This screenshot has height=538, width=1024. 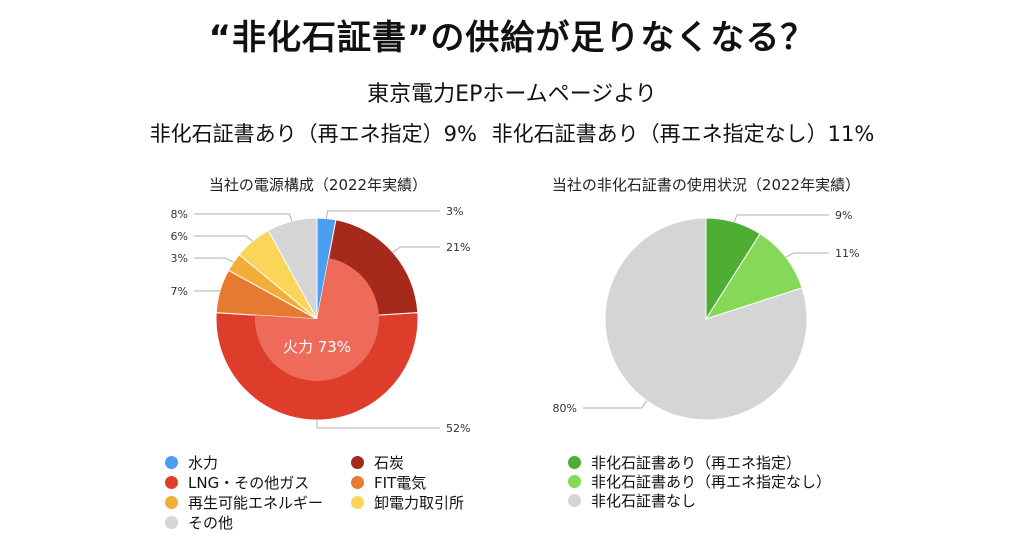 I want to click on legend-label-nf-re: 非化石証書あり（再エネ指定）, so click(x=696, y=463).